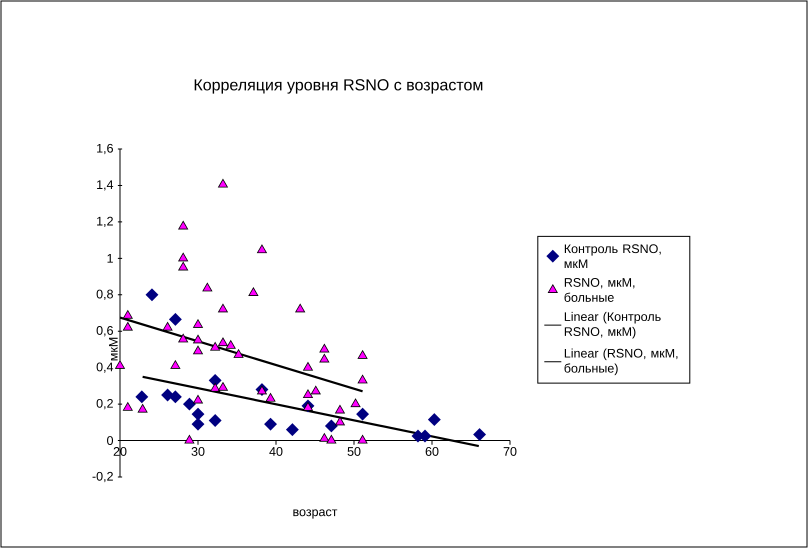  What do you see at coordinates (354, 451) in the screenshot?
I see `x-tick-label: 50` at bounding box center [354, 451].